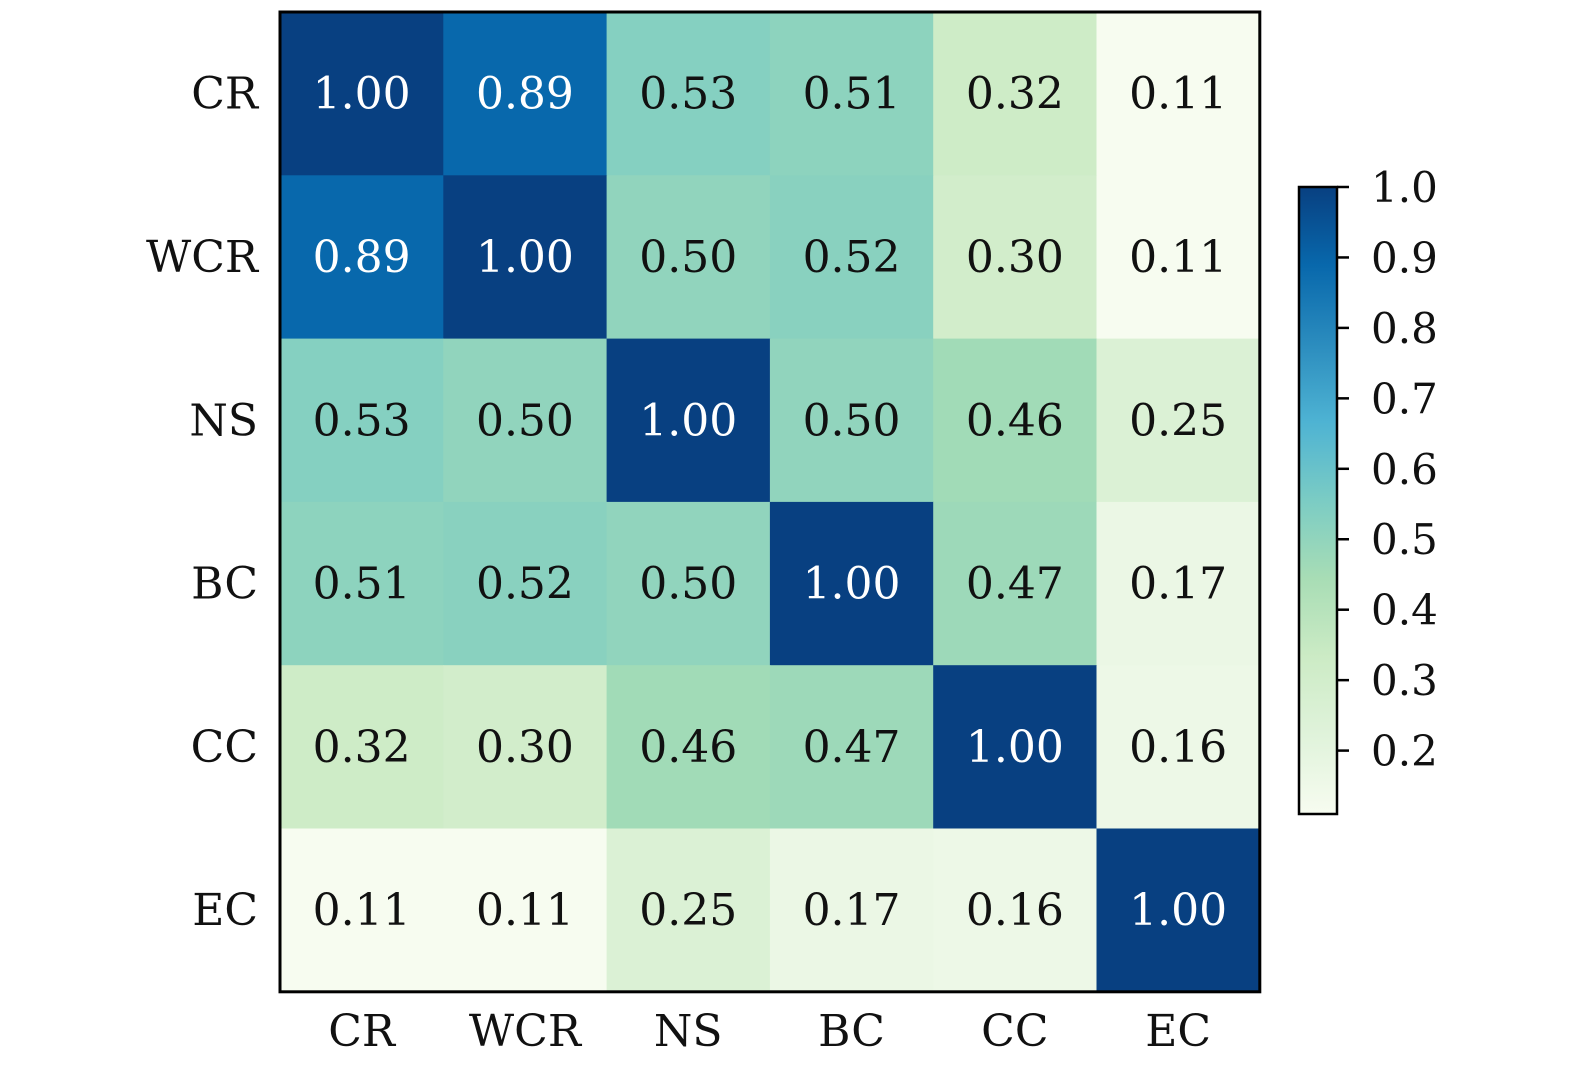  Describe the element at coordinates (1404, 469) in the screenshot. I see `colorbar-tick-label: 0.6` at that location.